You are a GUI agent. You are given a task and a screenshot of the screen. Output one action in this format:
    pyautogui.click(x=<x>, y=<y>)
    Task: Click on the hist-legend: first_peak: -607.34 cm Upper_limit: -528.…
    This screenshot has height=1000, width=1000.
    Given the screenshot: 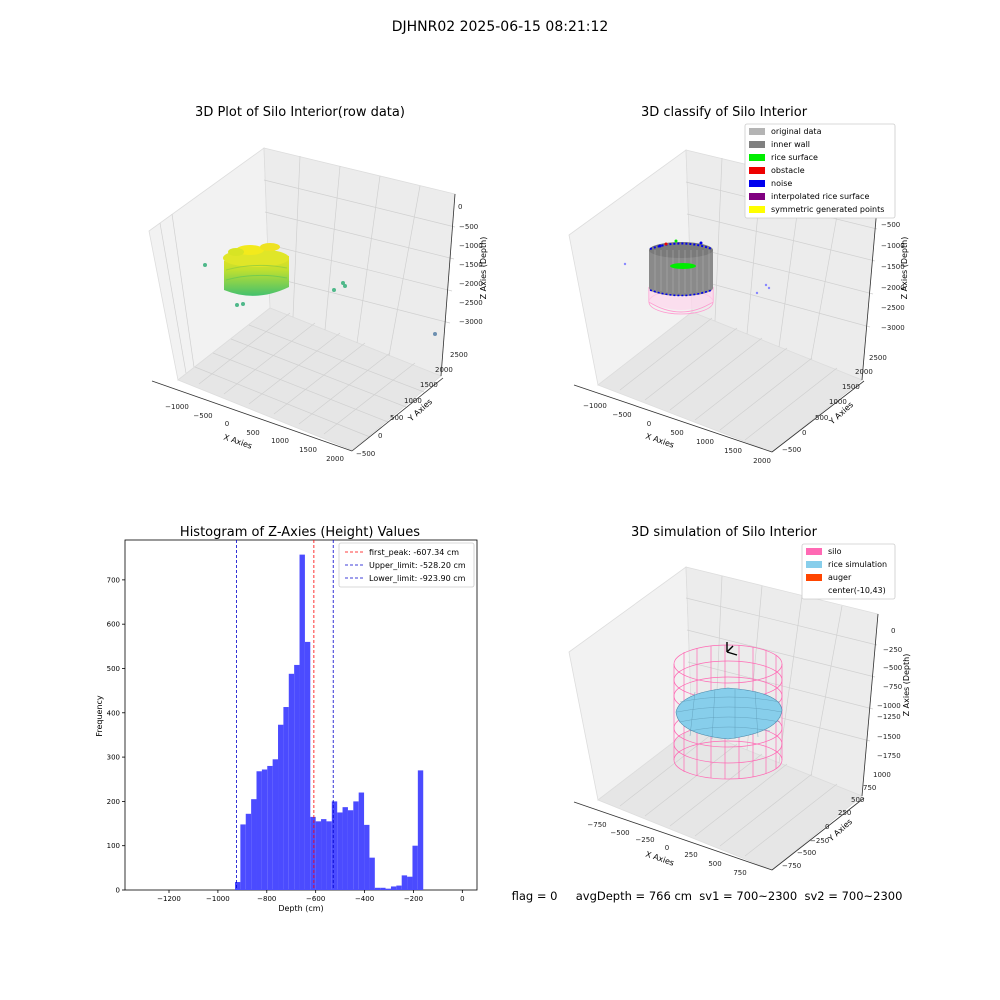 What is the action you would take?
    pyautogui.click(x=406, y=565)
    